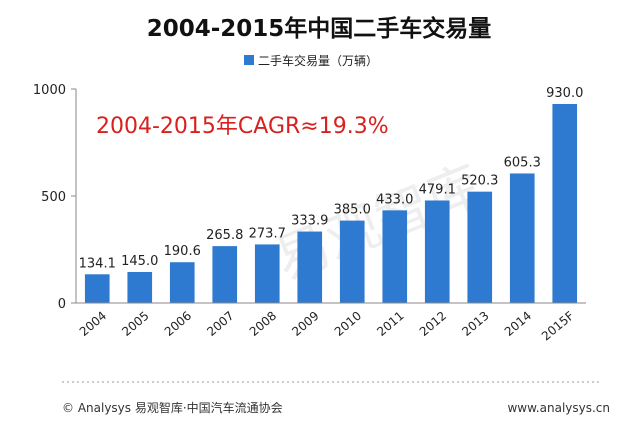 This screenshot has height=432, width=638. Describe the element at coordinates (305, 324) in the screenshot. I see `x-tick-label-2009: 2009` at that location.